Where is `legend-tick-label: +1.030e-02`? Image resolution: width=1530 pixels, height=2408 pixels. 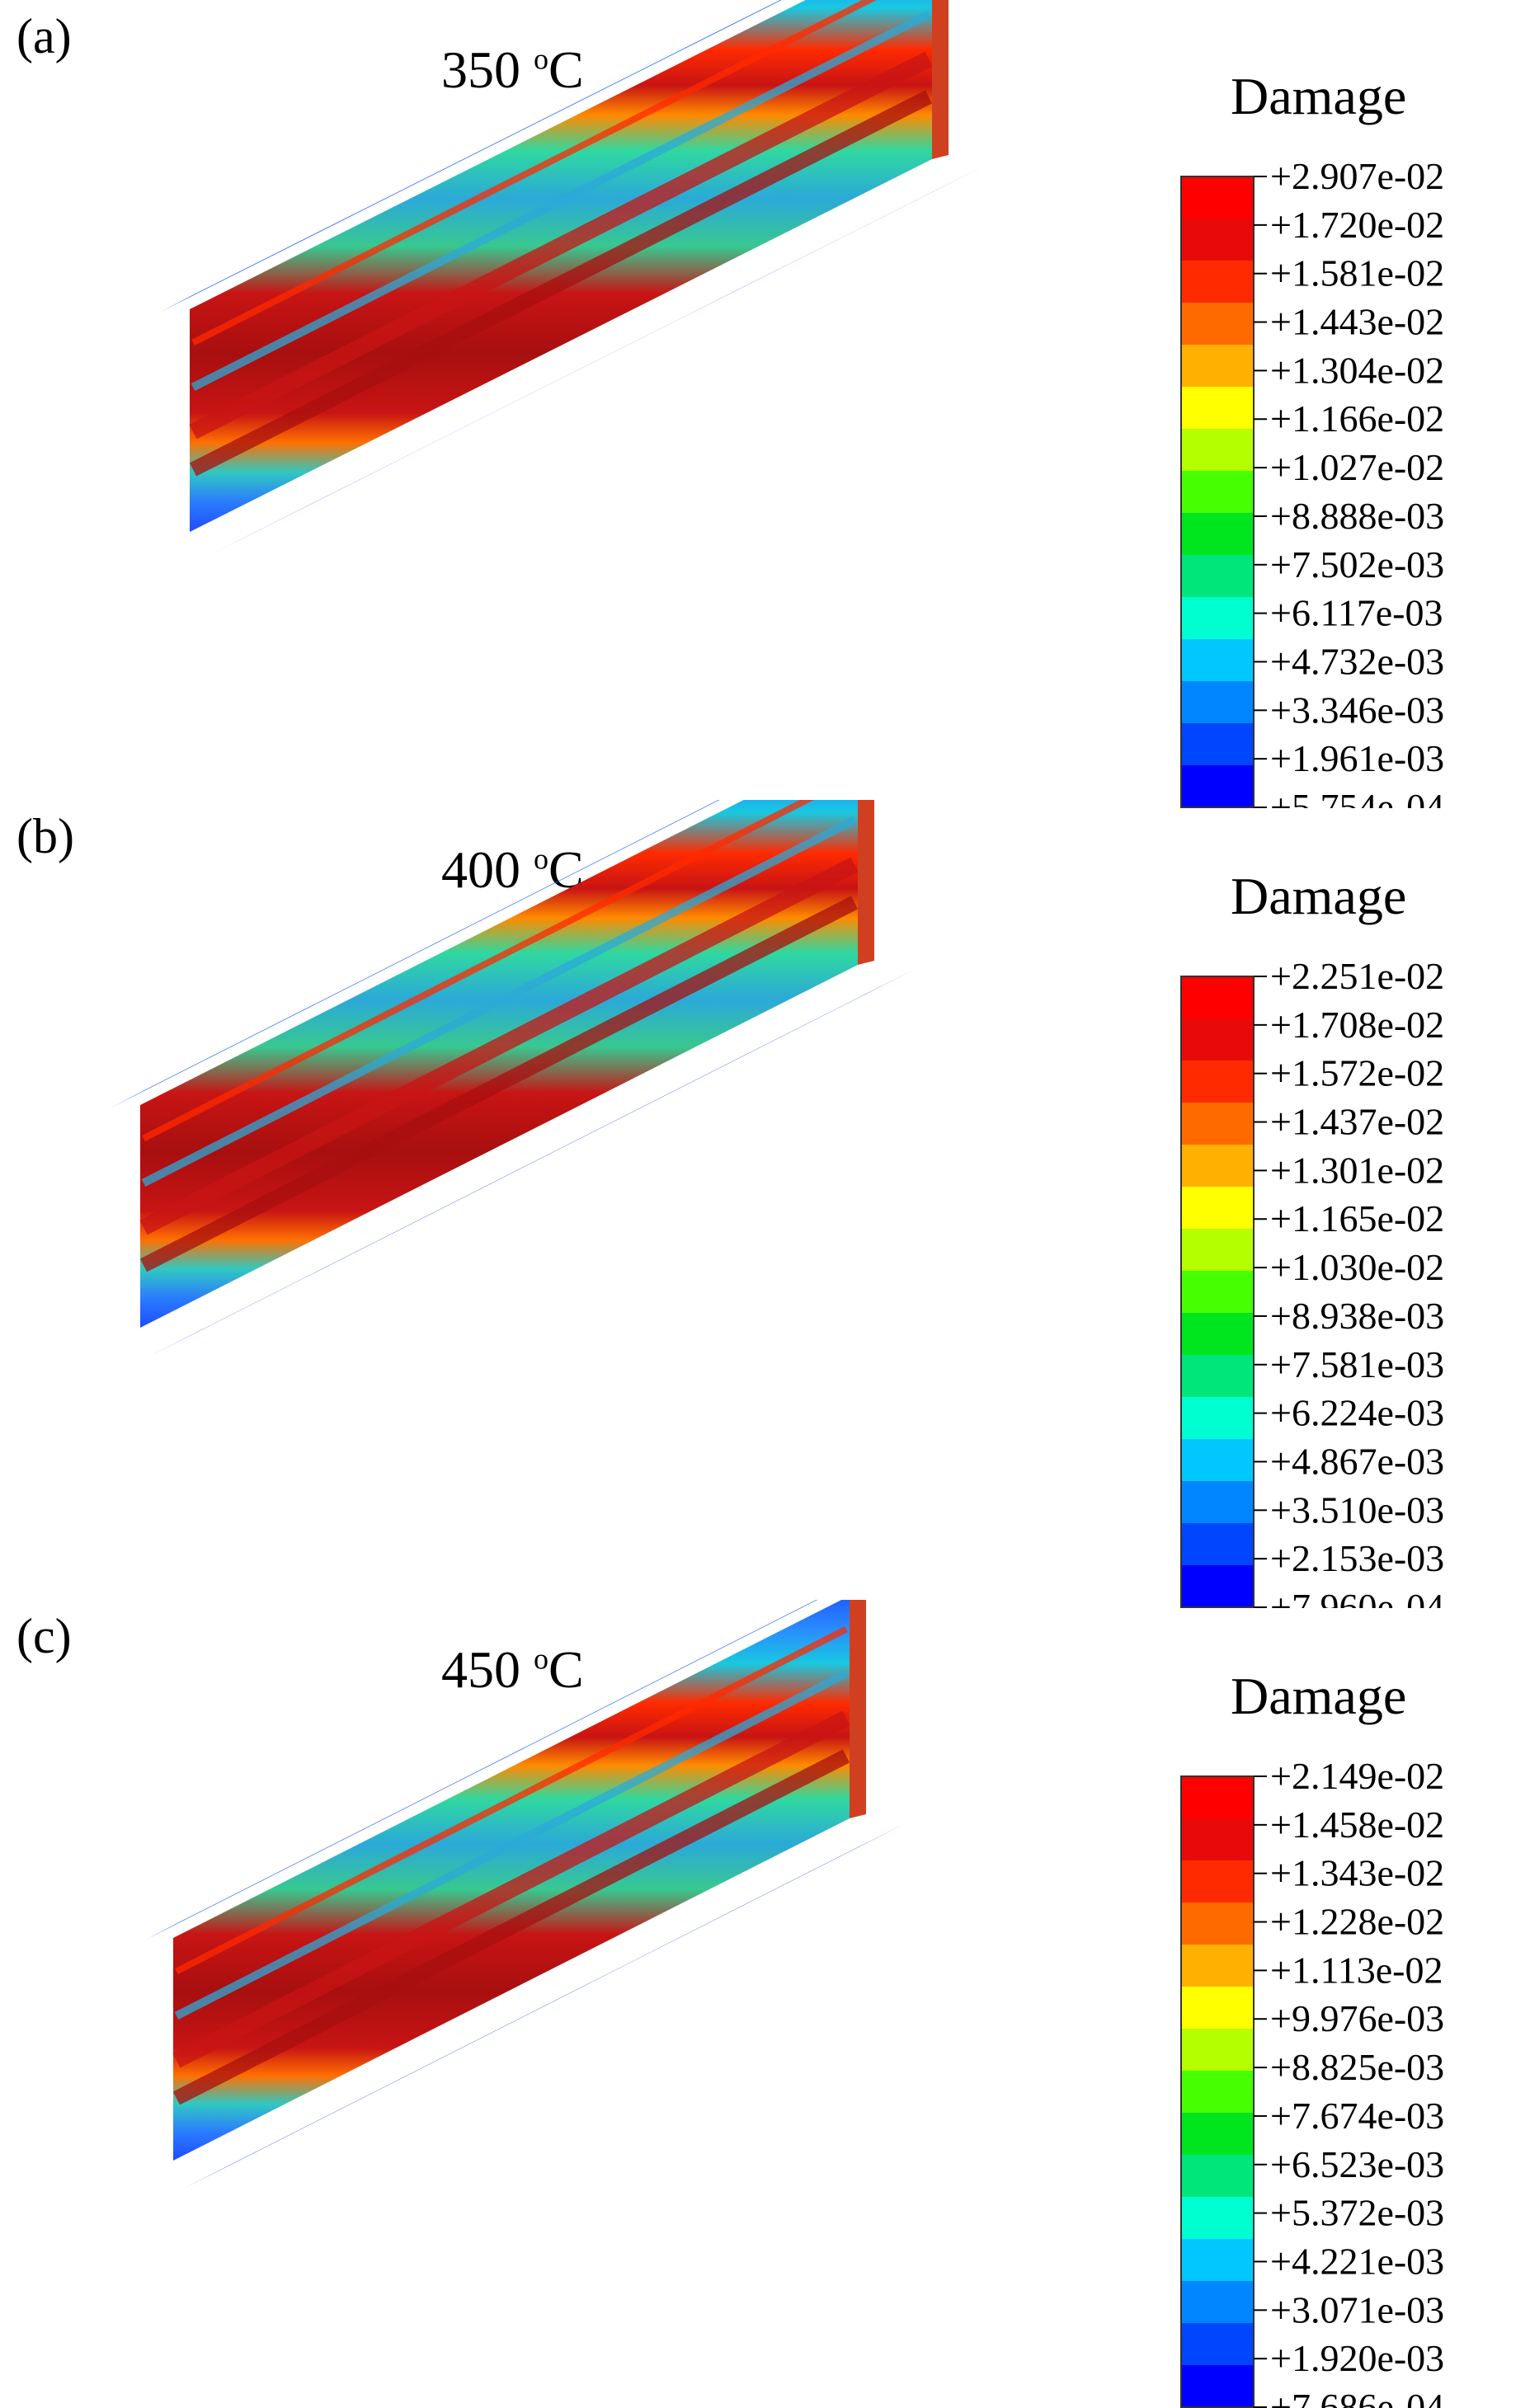
legend-tick-label: +1.030e-02 is located at coordinates (1357, 1267).